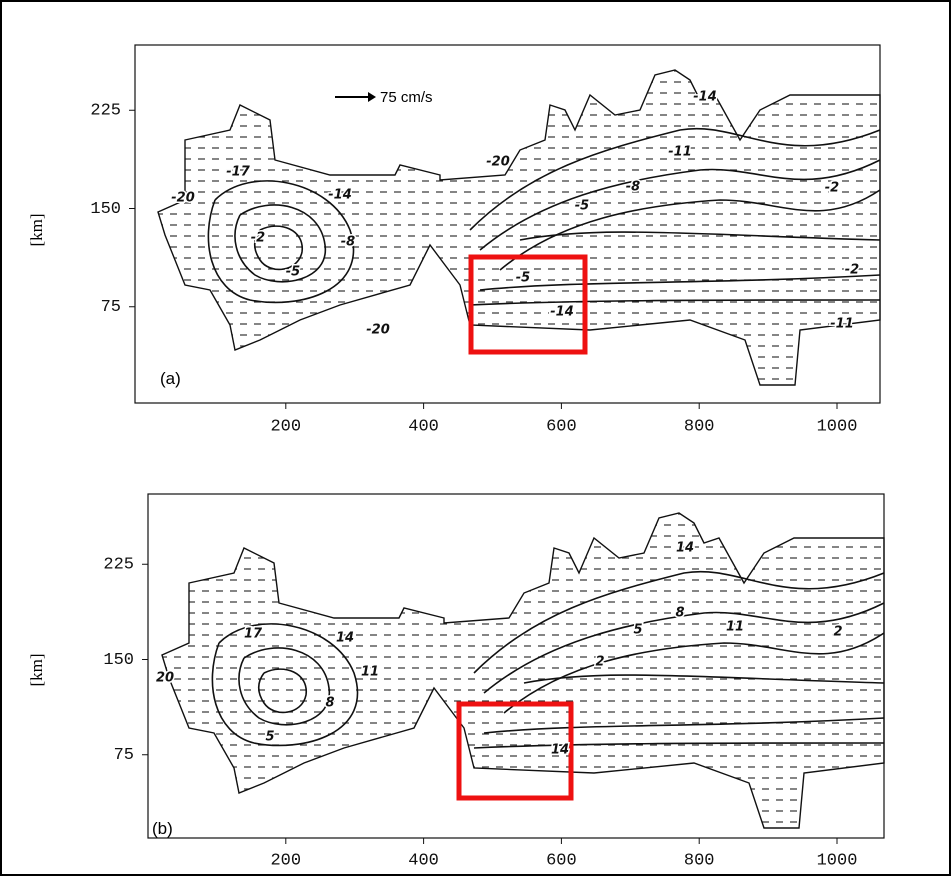 This screenshot has height=876, width=951. I want to click on panel-label: (a), so click(170, 378).